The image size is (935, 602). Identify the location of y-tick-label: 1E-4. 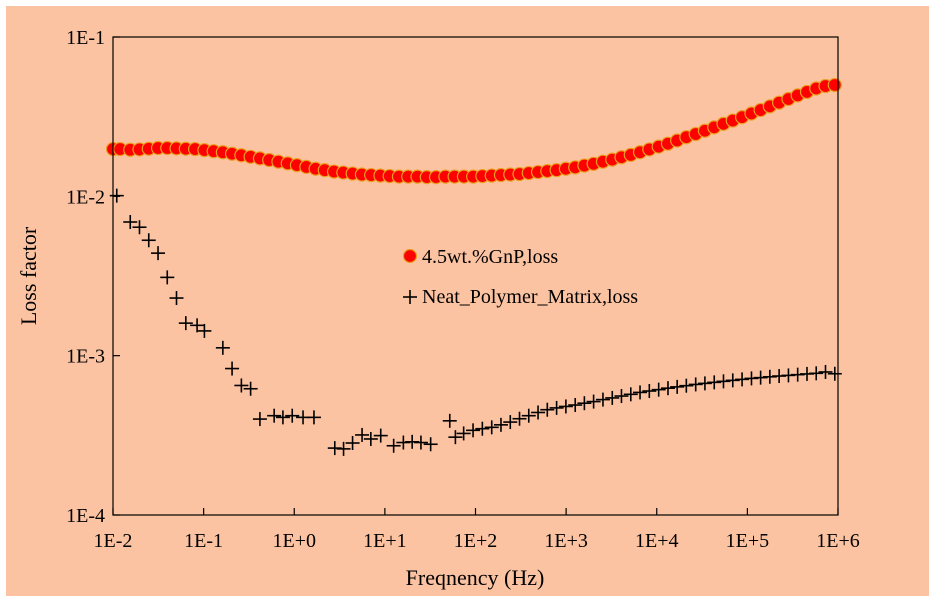
(85, 516).